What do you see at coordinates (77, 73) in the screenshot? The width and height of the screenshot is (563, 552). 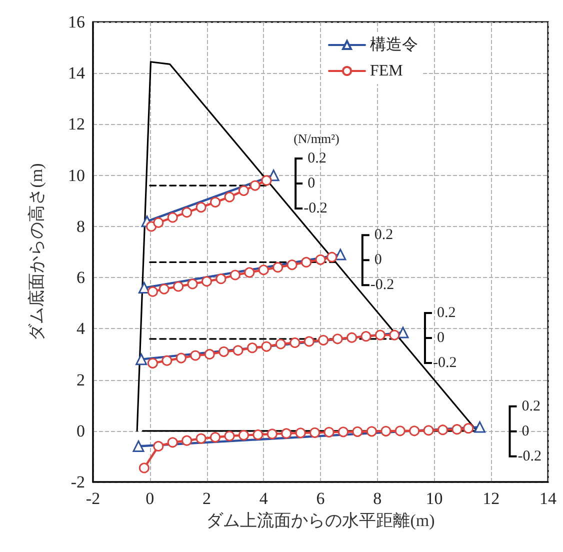 I see `y-tick-label: 14` at bounding box center [77, 73].